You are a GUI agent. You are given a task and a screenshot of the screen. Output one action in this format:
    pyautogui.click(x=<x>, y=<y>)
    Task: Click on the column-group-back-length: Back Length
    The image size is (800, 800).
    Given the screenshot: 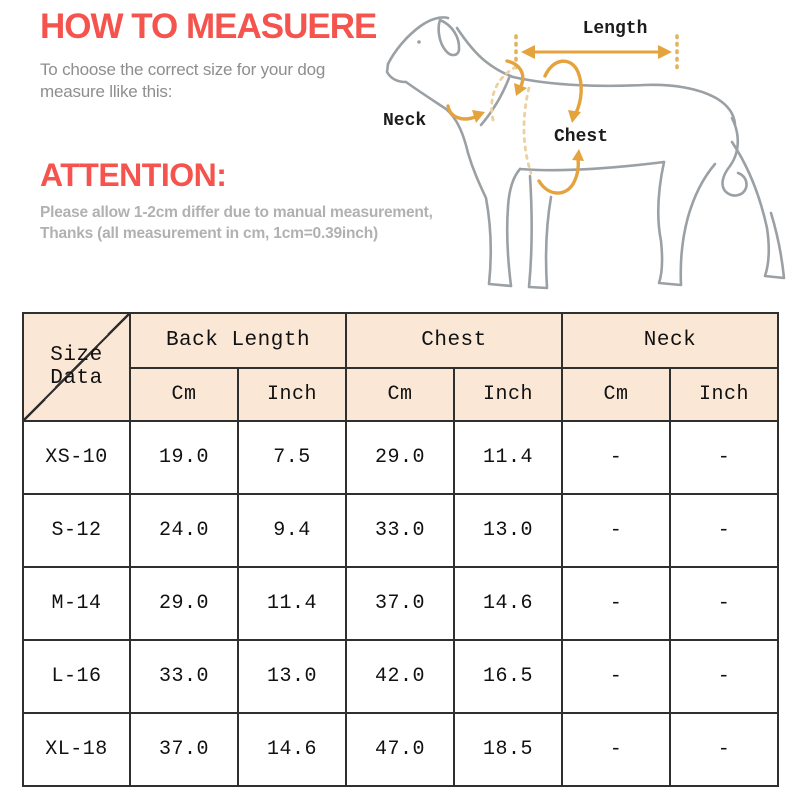 What is the action you would take?
    pyautogui.click(x=238, y=340)
    